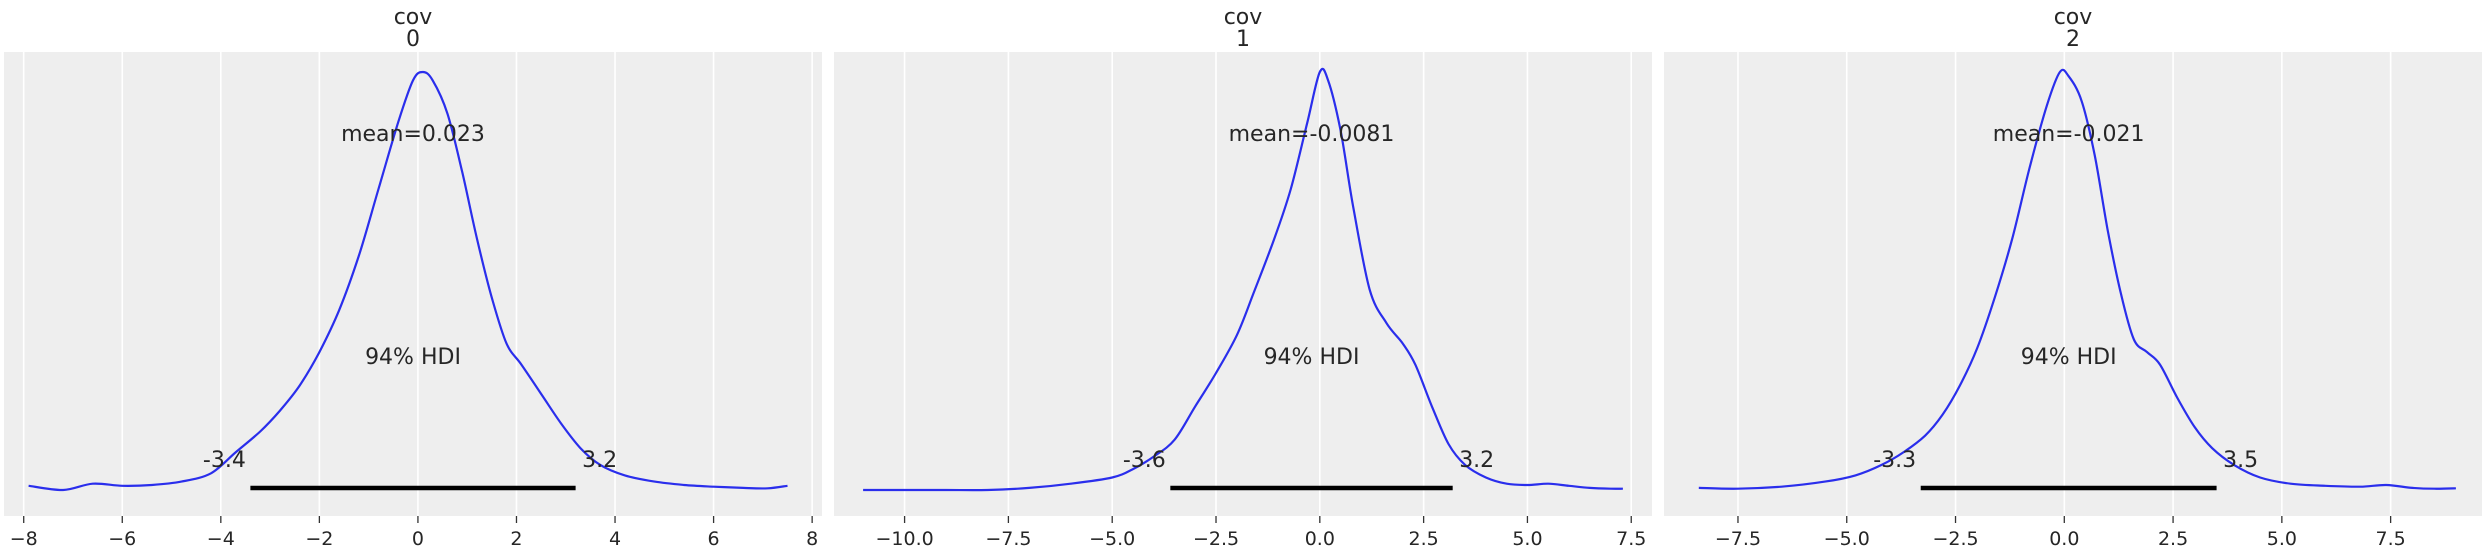 Image resolution: width=2484 pixels, height=557 pixels. What do you see at coordinates (1260, 533) in the screenshot?
I see `x-axis-ticks: −10.0 −7.5 −5.0 −2.5 0.0 2.5 5.0 7.5` at bounding box center [1260, 533].